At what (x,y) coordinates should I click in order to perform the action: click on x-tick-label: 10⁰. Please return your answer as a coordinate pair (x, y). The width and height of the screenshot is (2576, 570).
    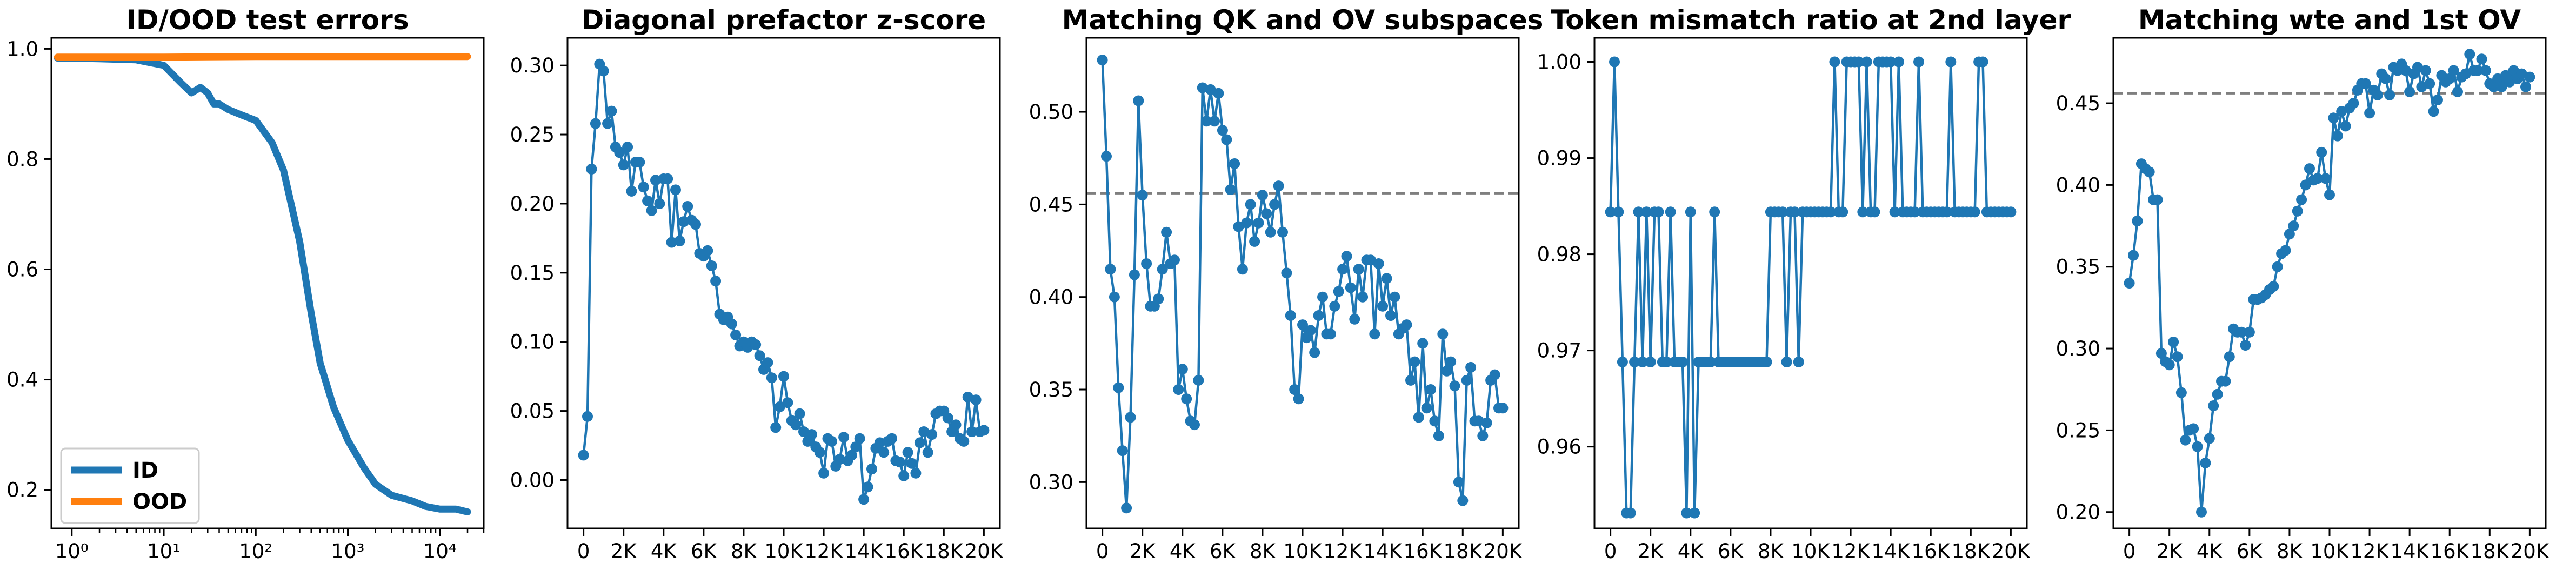
    Looking at the image, I should click on (72, 551).